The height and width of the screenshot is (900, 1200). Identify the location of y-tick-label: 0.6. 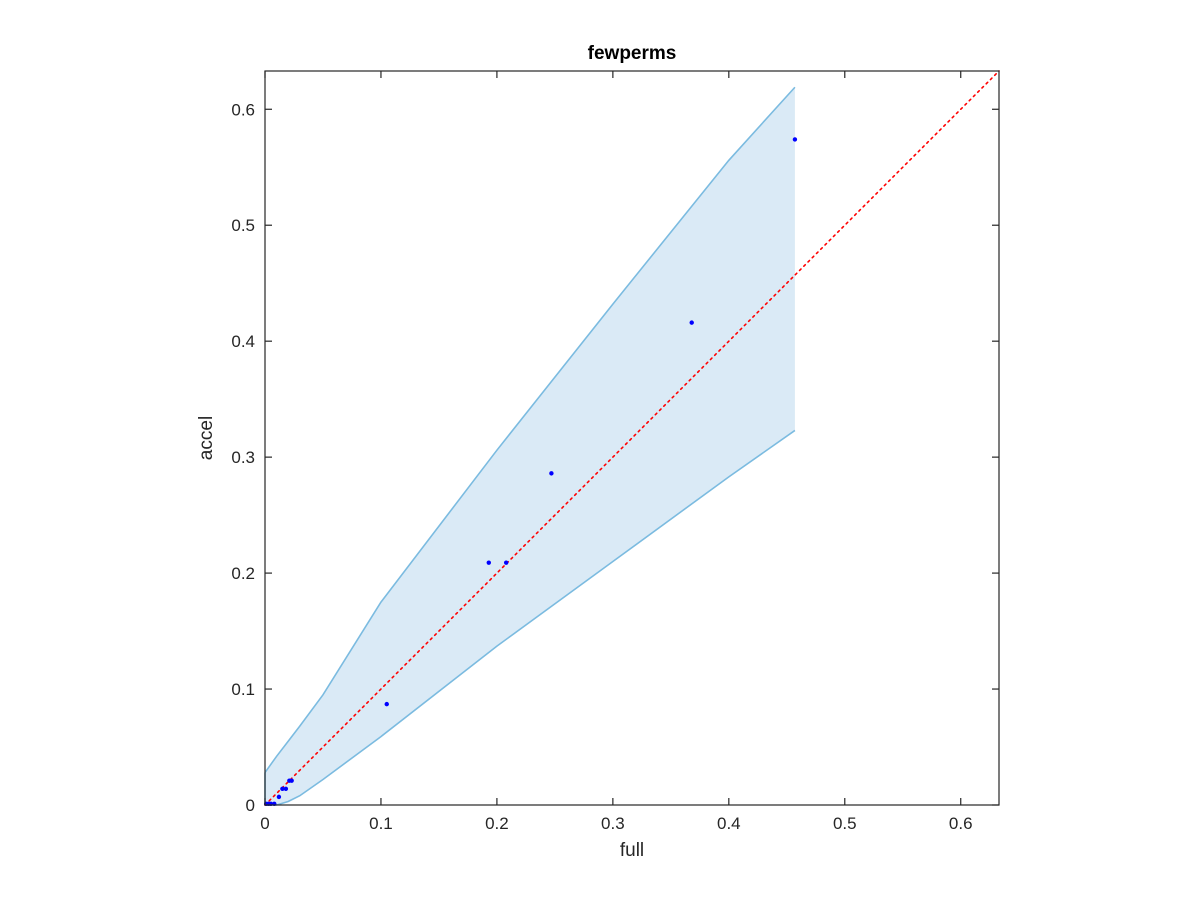
(243, 109).